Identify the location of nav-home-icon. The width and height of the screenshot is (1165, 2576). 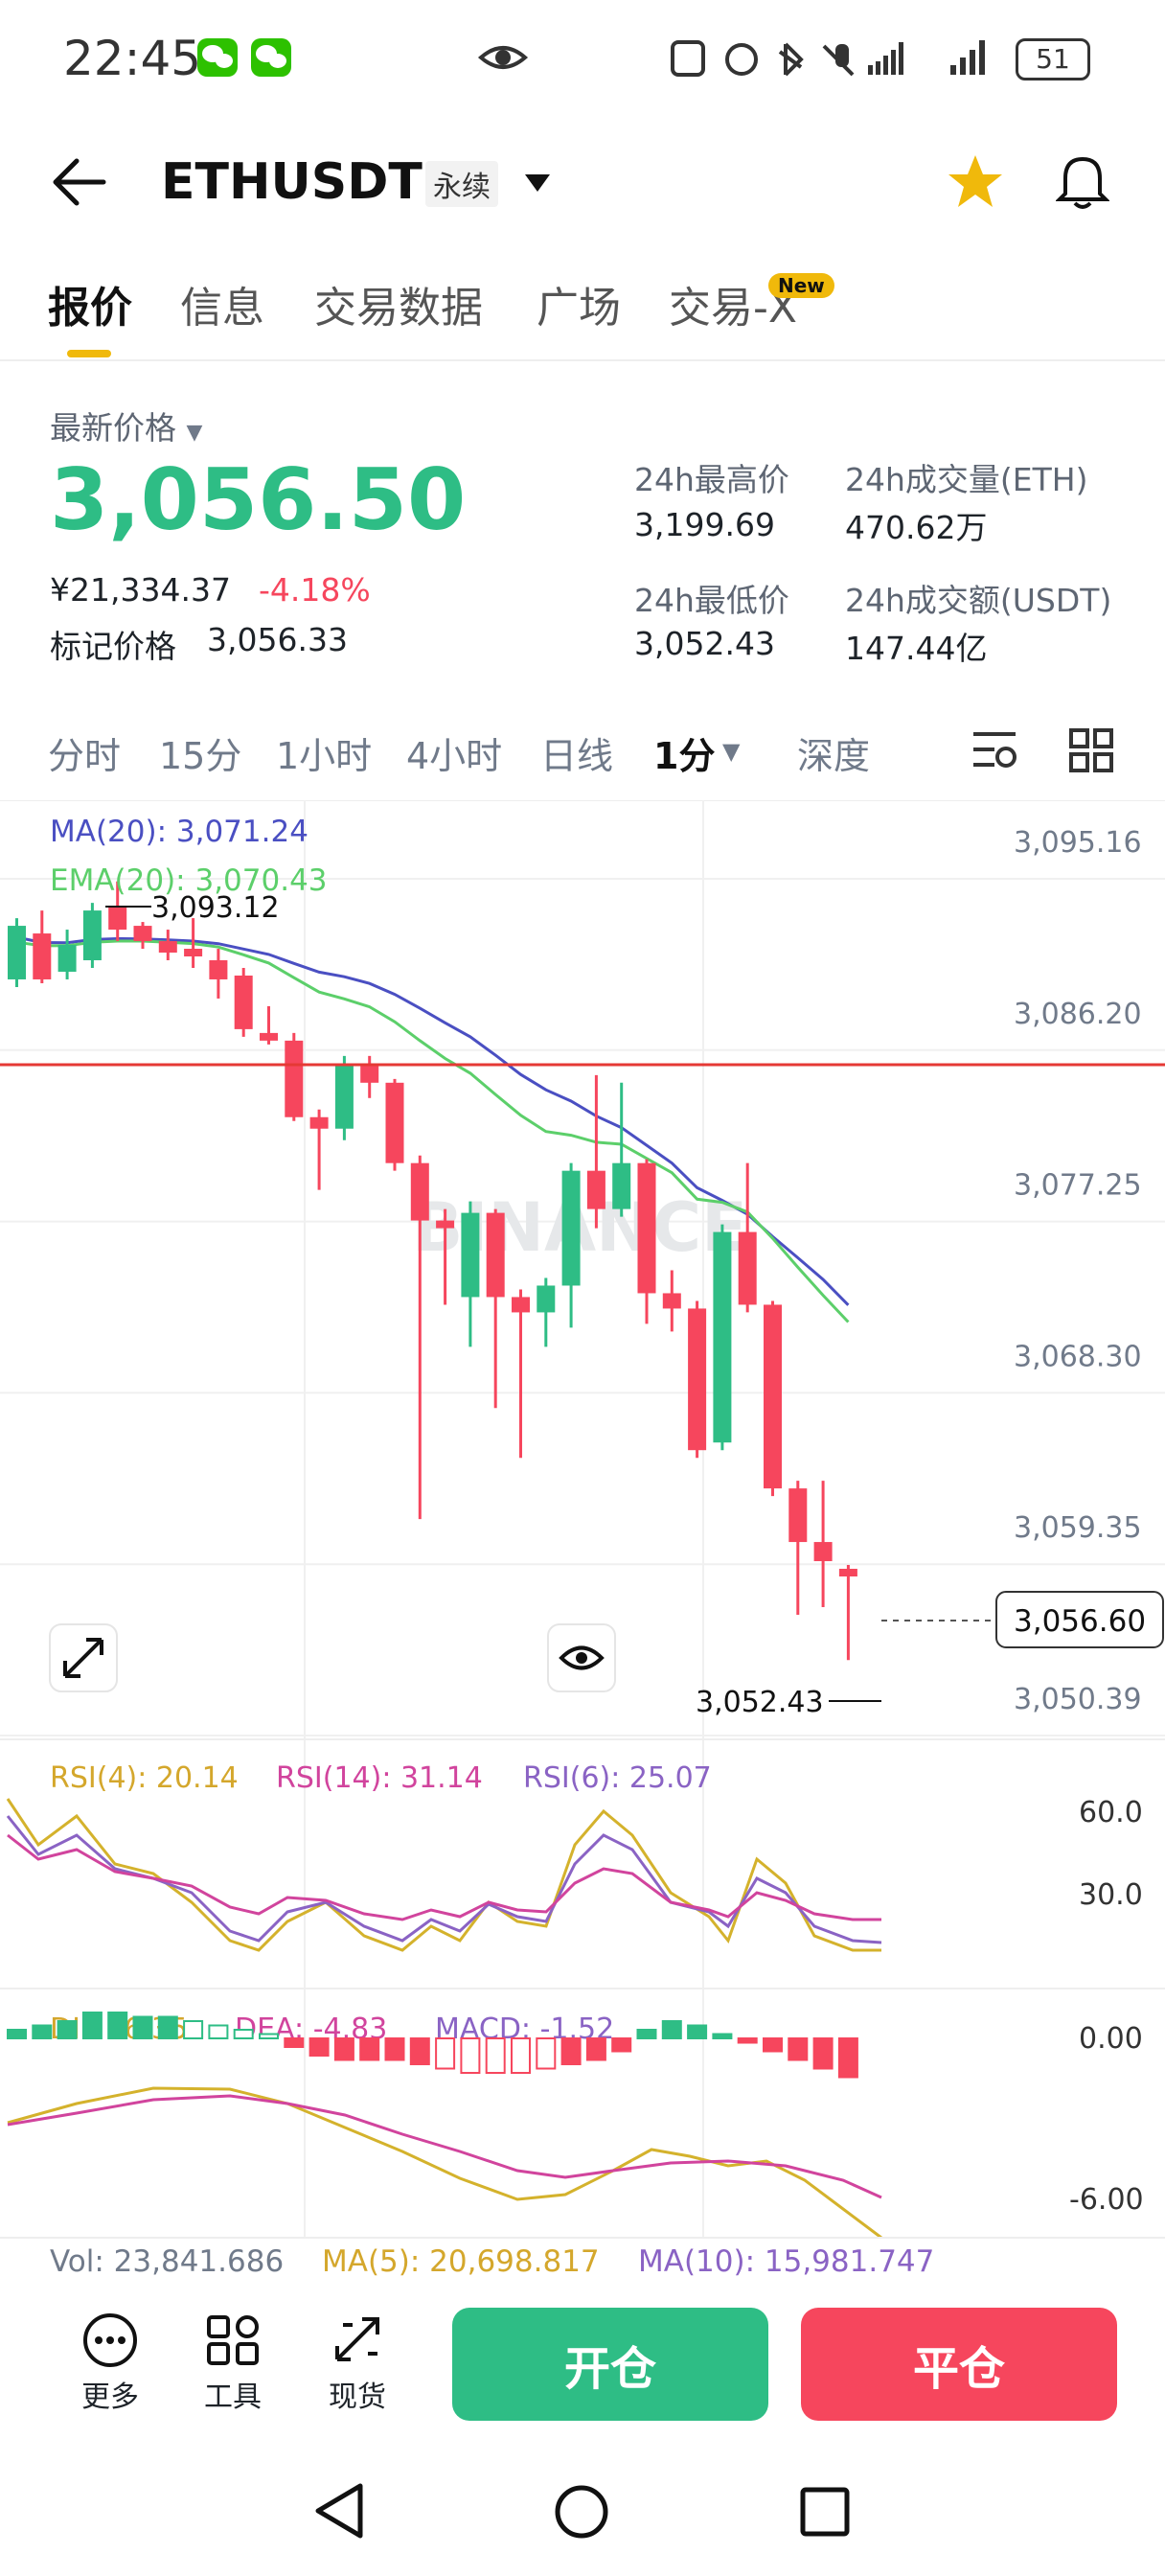
(581, 2512).